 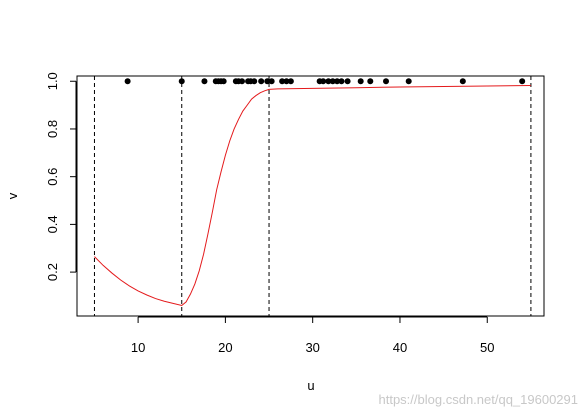 What do you see at coordinates (61, 176) in the screenshot?
I see `y-axis: 0.2 0.4 0.6 0.8 1.0` at bounding box center [61, 176].